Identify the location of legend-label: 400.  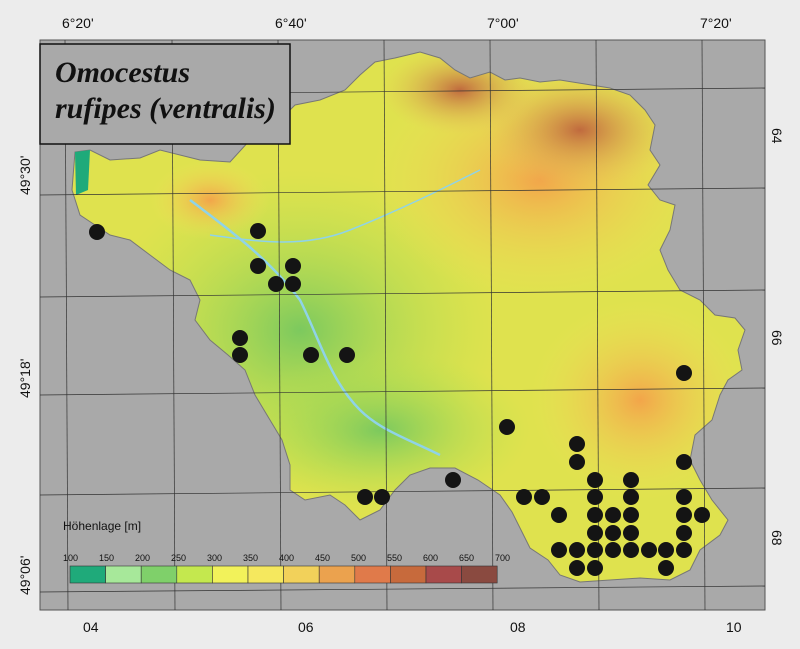
(286, 558).